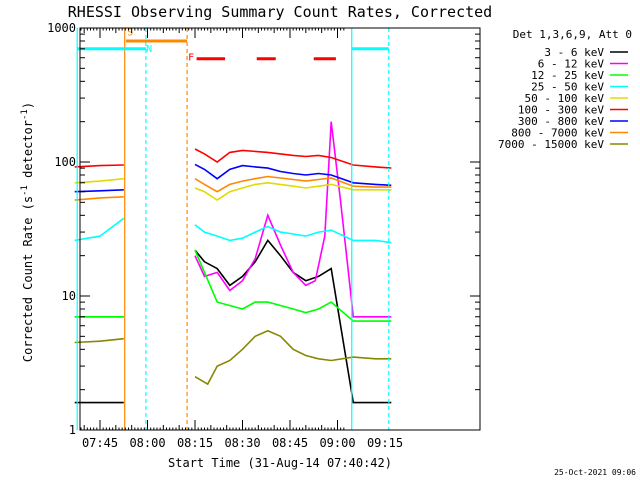  I want to click on x-tick-label-2: 08:15, so click(195, 443).